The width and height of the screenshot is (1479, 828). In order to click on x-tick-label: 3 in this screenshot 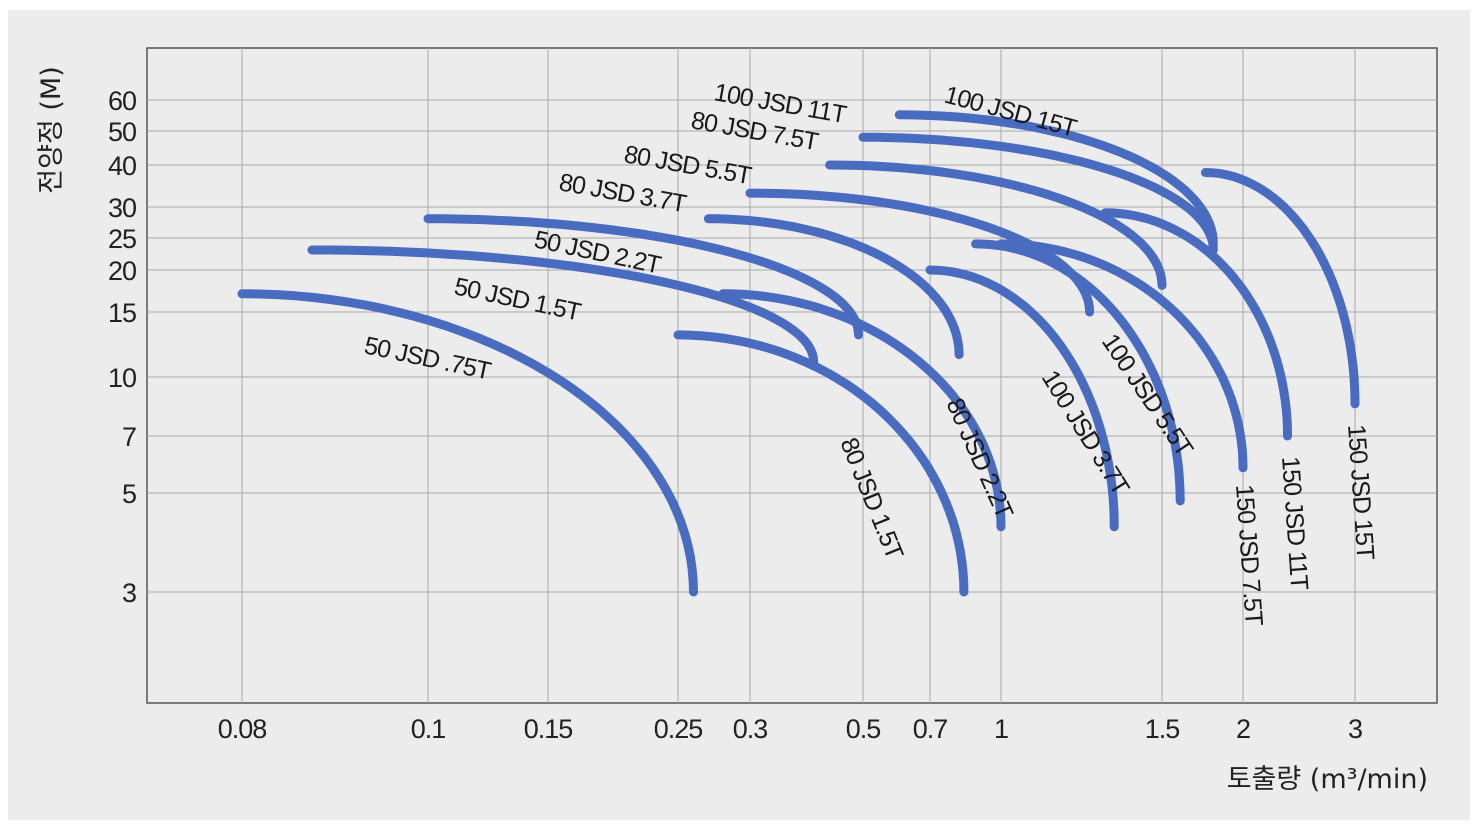, I will do `click(1355, 729)`.